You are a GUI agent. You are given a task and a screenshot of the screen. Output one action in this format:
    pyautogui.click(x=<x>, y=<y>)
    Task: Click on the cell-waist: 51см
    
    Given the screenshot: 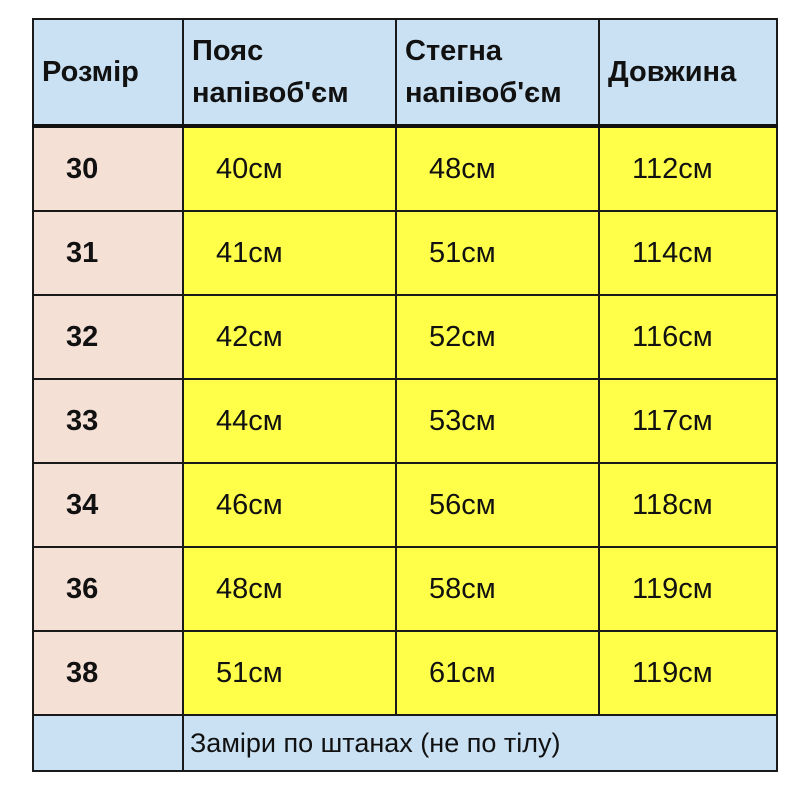 What is the action you would take?
    pyautogui.click(x=289, y=673)
    